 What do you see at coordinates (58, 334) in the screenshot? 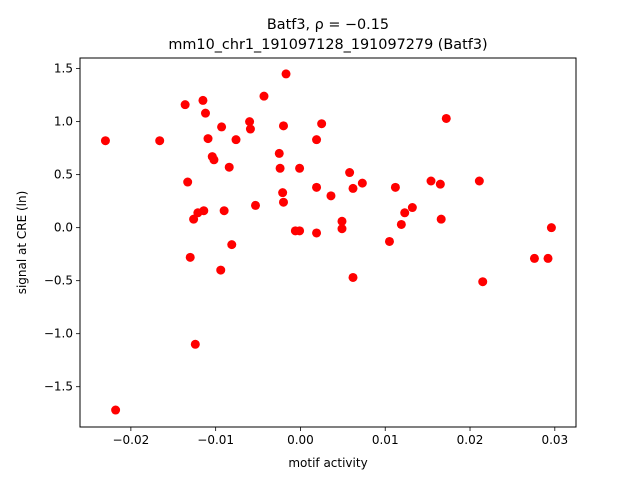
I see `y-tick-label: −1.0` at bounding box center [58, 334].